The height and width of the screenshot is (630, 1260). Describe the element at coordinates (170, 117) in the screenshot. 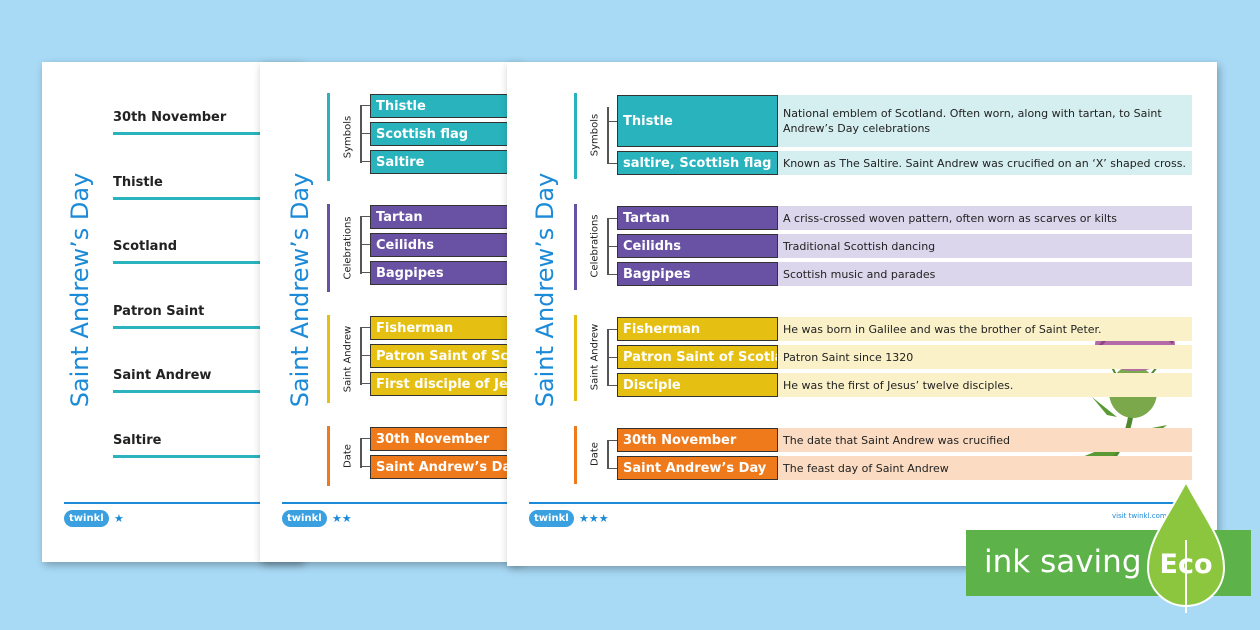

I see `word: 30th November` at that location.